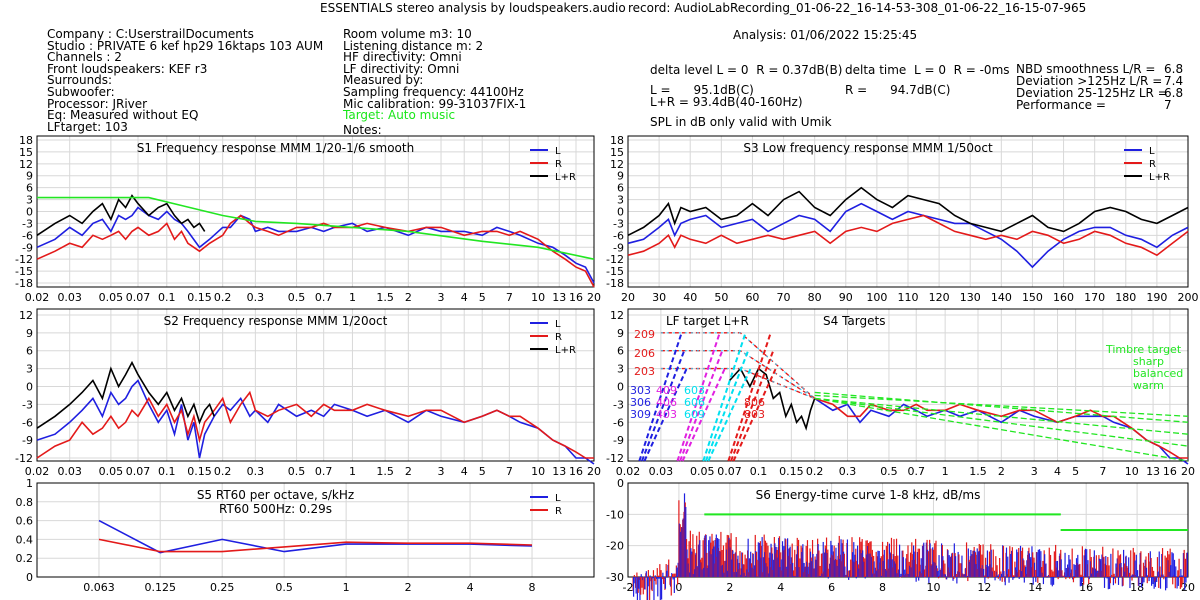 Image resolution: width=1200 pixels, height=600 pixels. What do you see at coordinates (315, 530) in the screenshot?
I see `plot-frame` at bounding box center [315, 530].